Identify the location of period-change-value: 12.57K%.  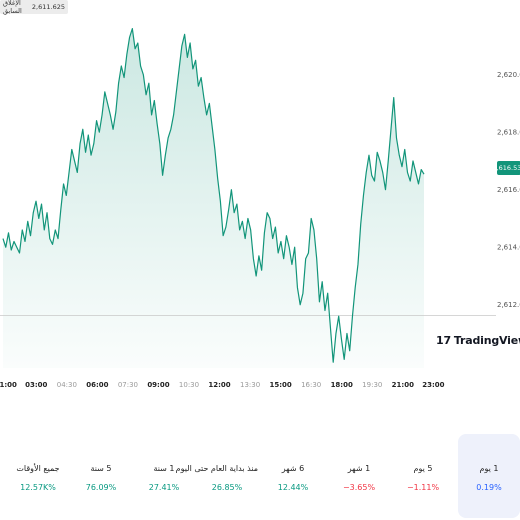
(38, 487).